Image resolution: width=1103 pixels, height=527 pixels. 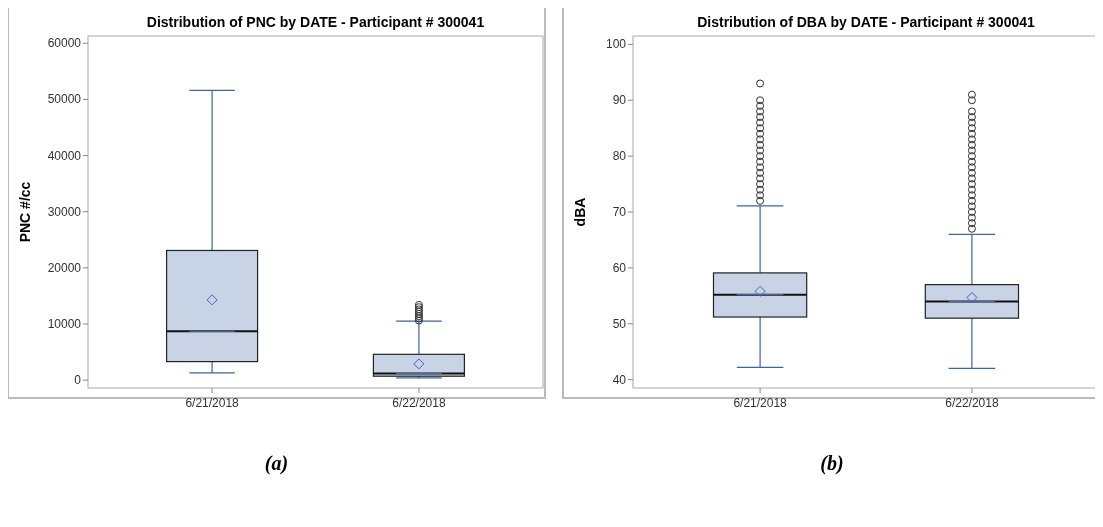 What do you see at coordinates (64, 211) in the screenshot?
I see `y-tick-label: 30000` at bounding box center [64, 211].